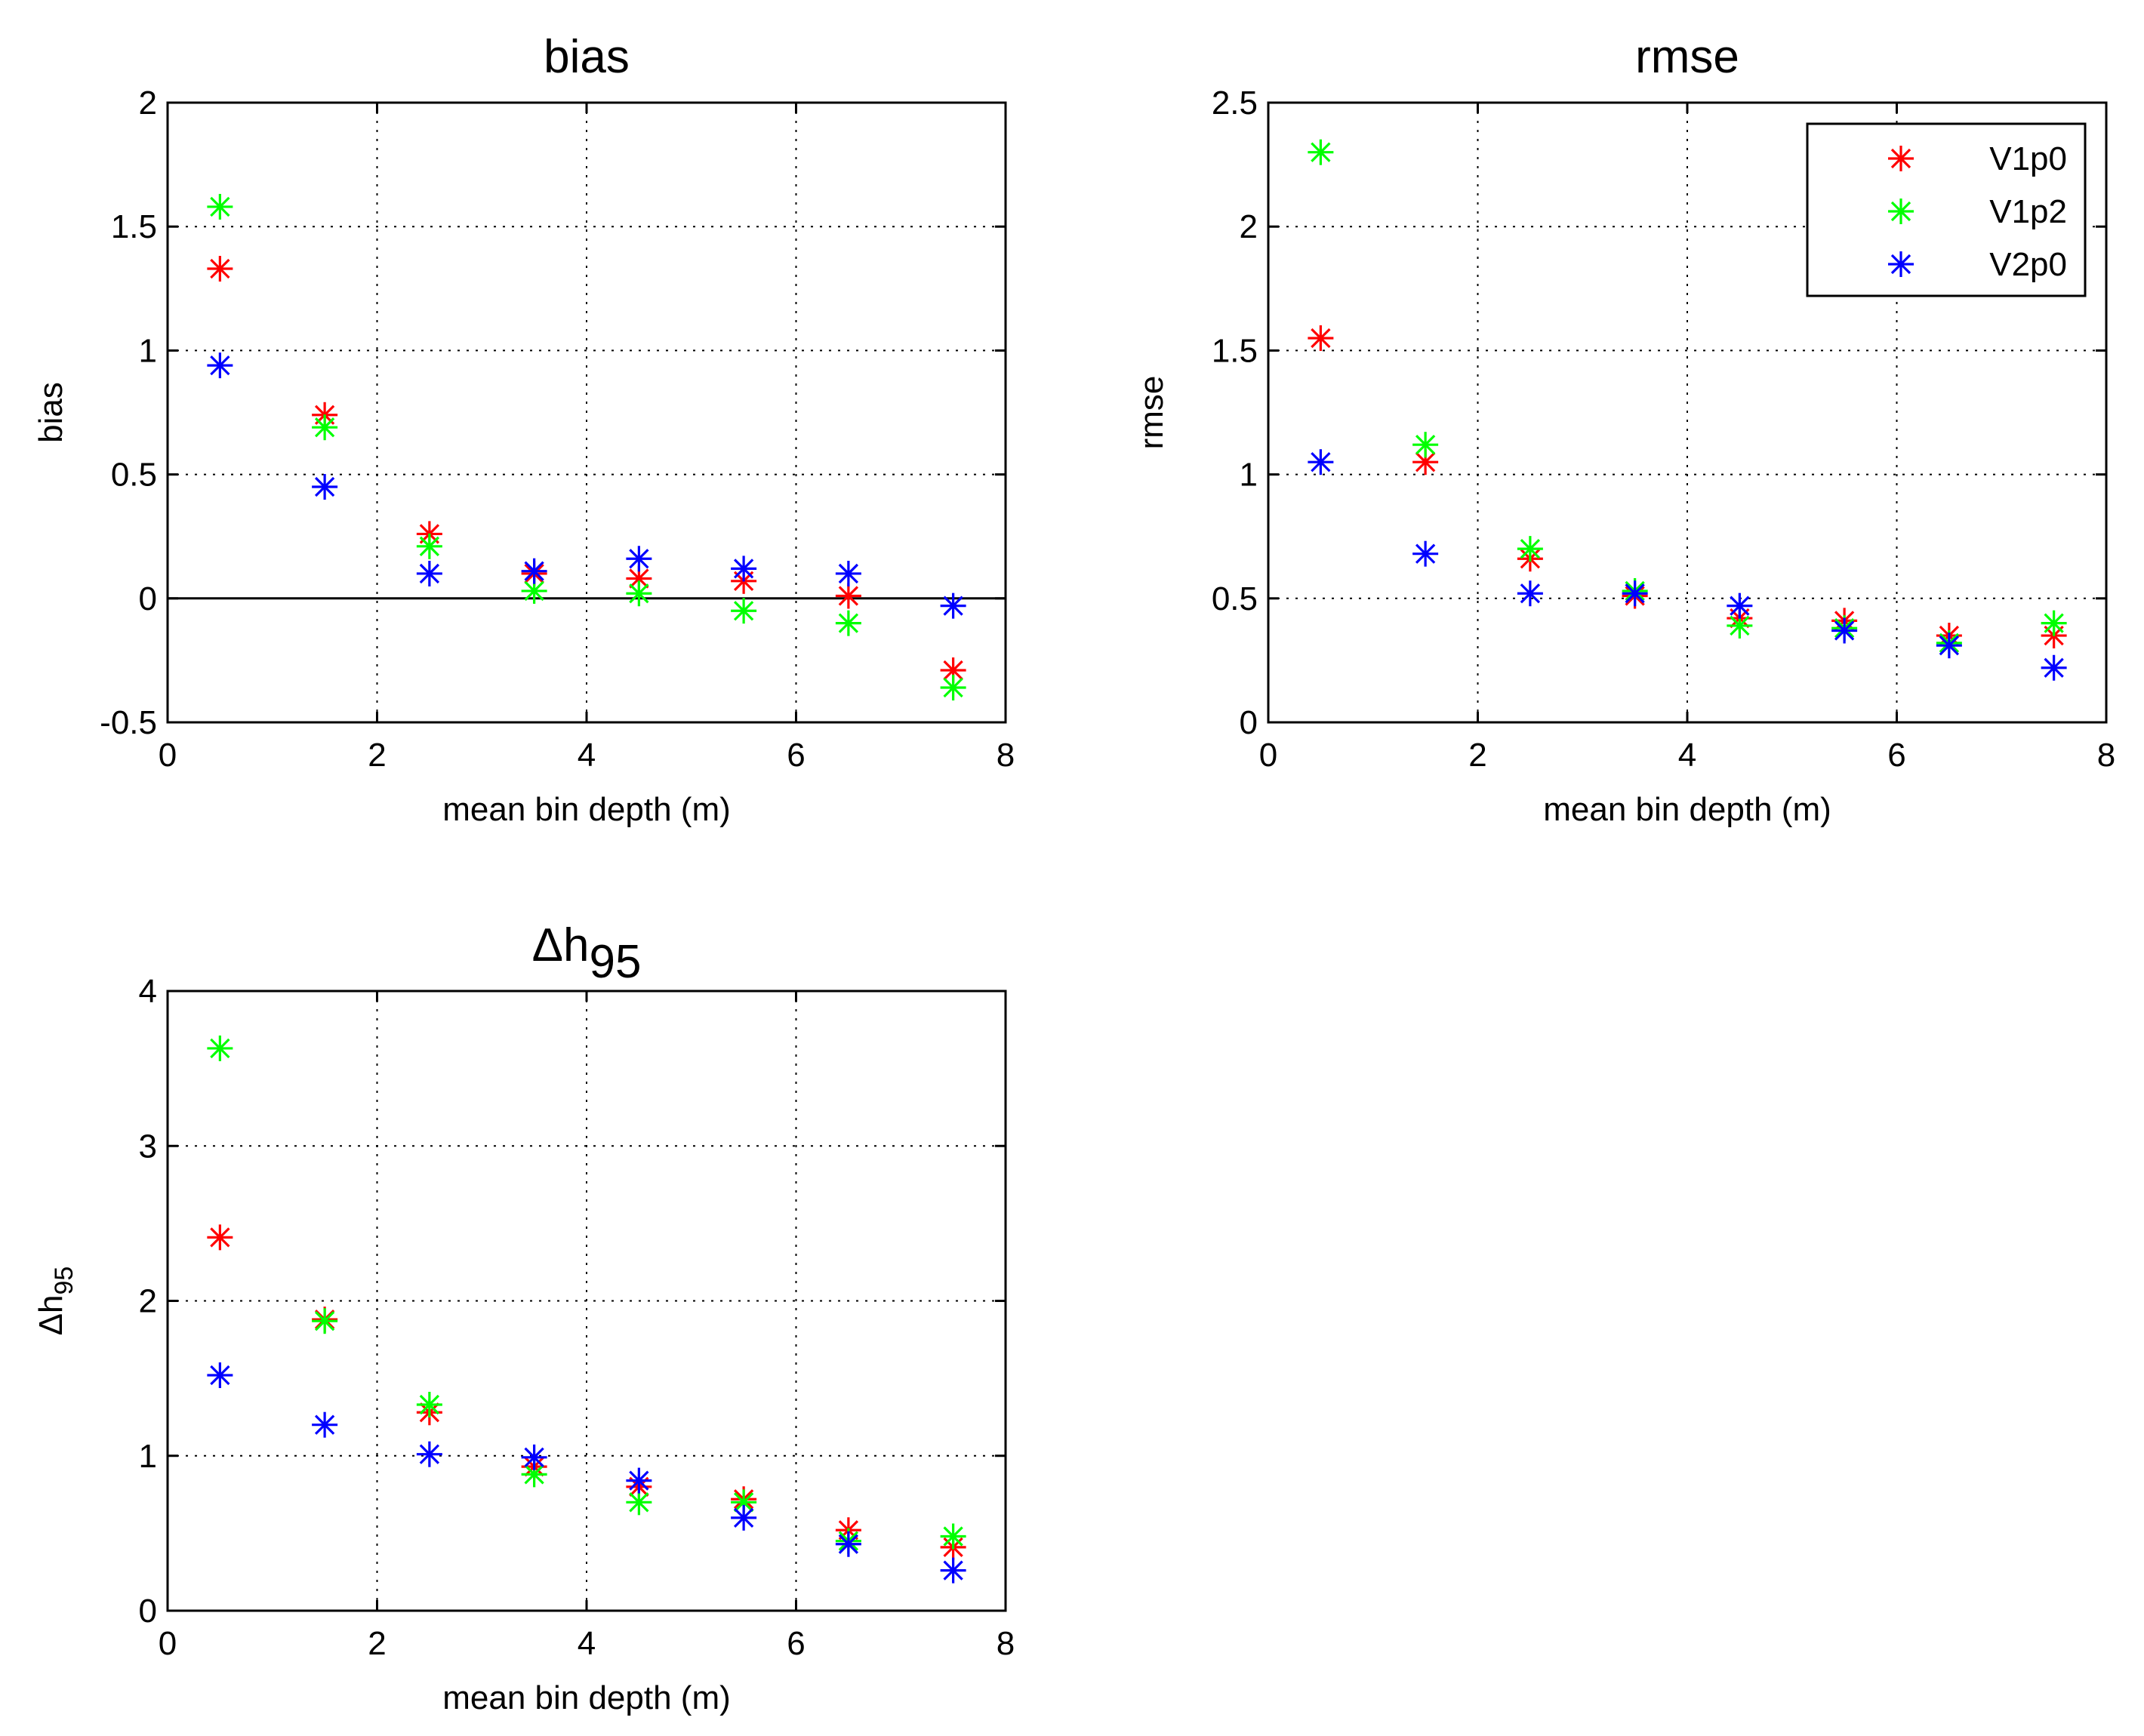  Describe the element at coordinates (148, 1456) in the screenshot. I see `dh95-ytick-label-1: 1` at that location.